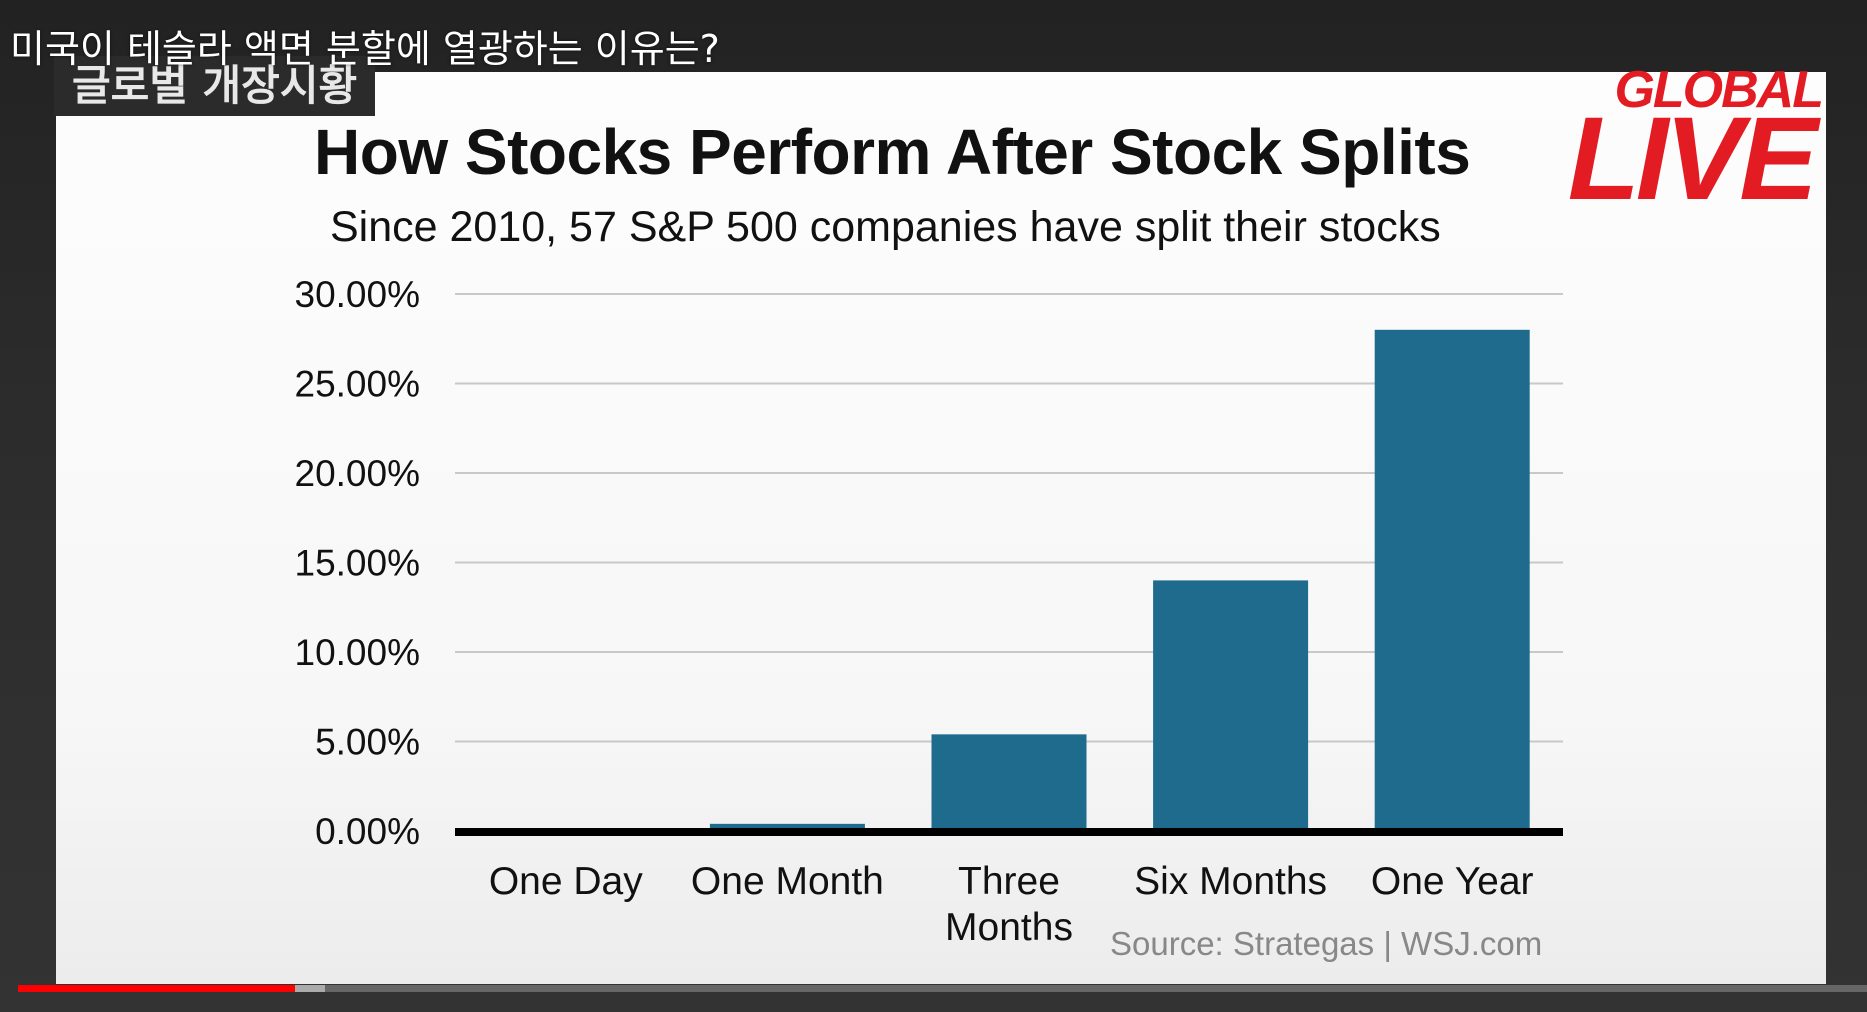 The image size is (1867, 1012). Describe the element at coordinates (1326, 943) in the screenshot. I see `chart-source: Source: Strategas | WSJ.com` at that location.